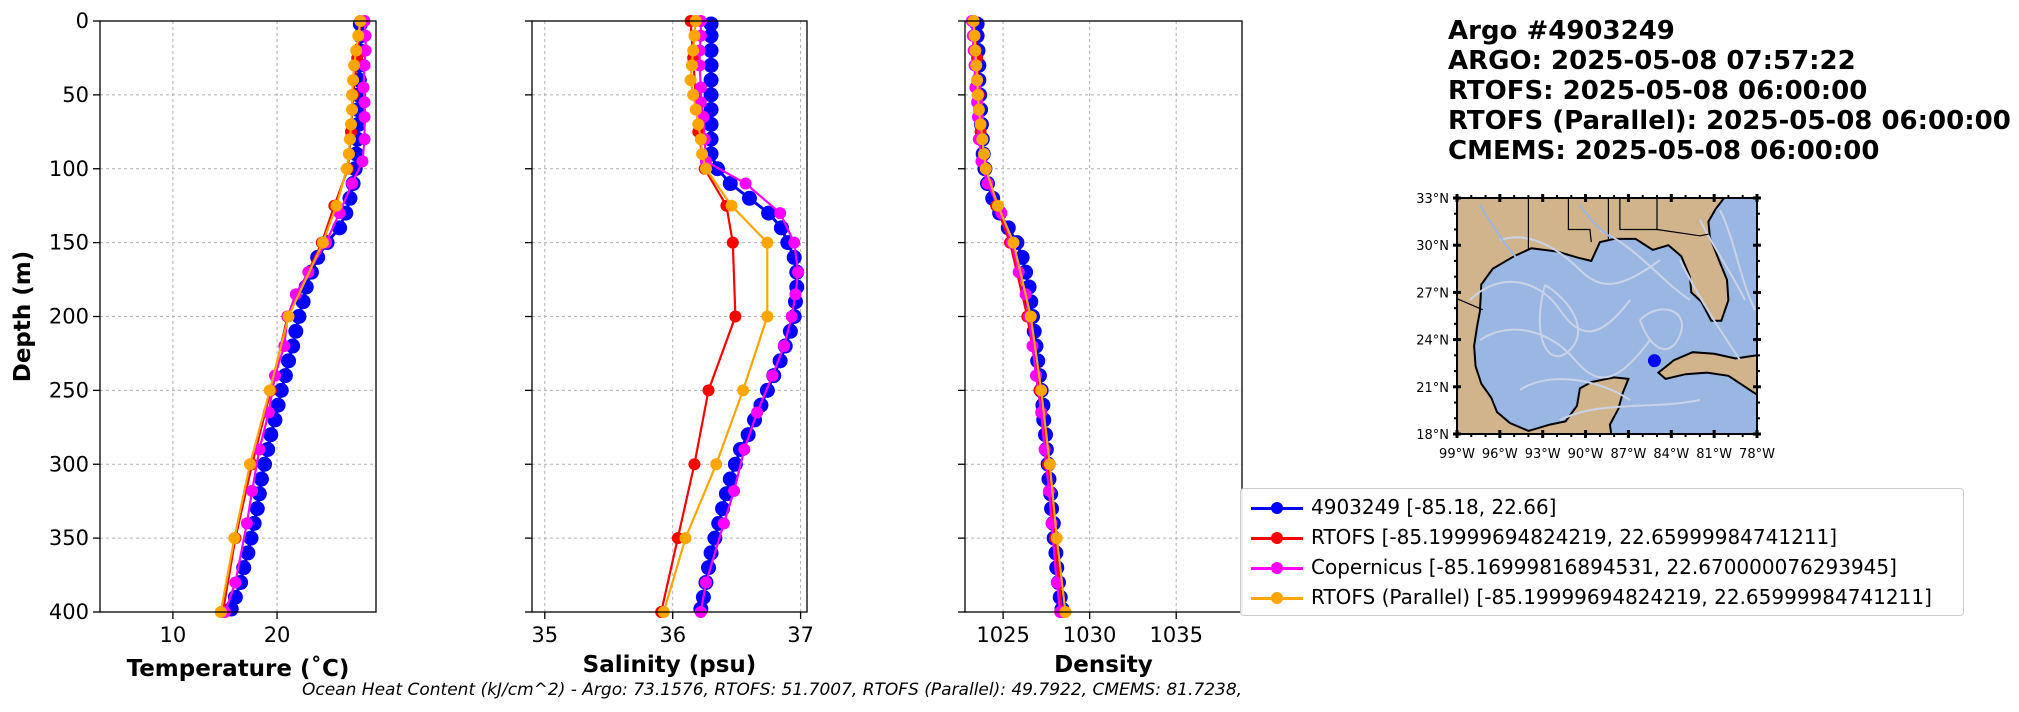 The width and height of the screenshot is (2019, 712). I want to click on chart-title-line-2: ARGO: 2025-05-08 07:57:22, so click(1652, 61).